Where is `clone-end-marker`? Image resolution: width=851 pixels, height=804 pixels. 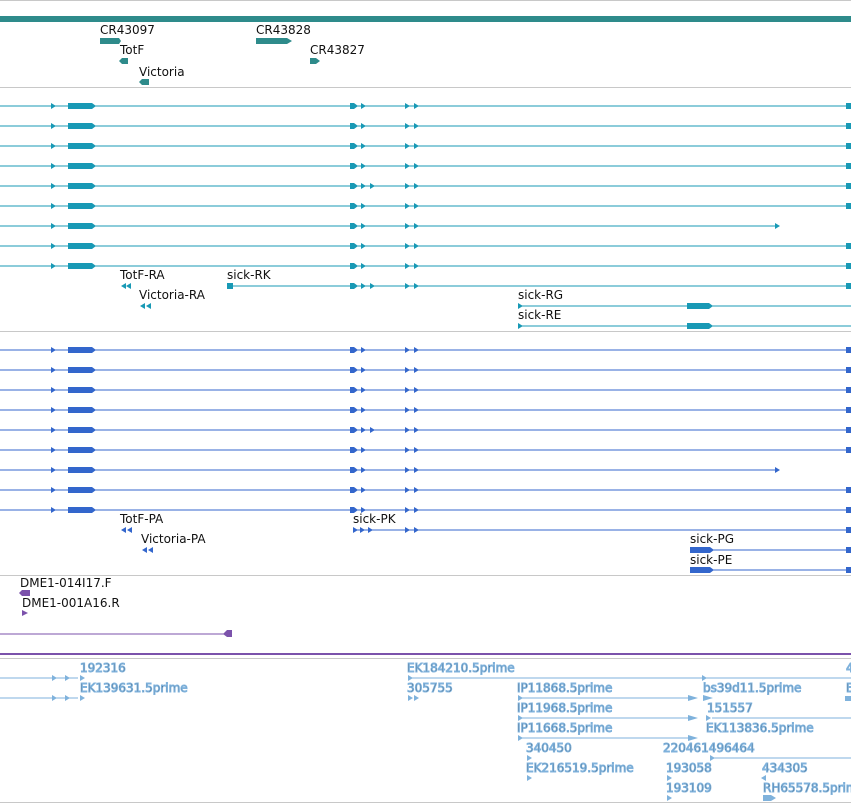 clone-end-marker is located at coordinates (227, 633).